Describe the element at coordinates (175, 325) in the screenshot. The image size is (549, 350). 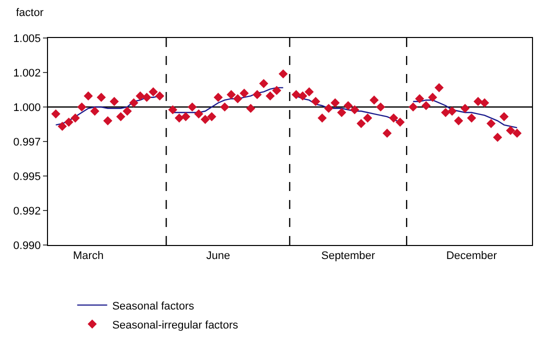
I see `legend-label: Seasonal-irregular factors` at that location.